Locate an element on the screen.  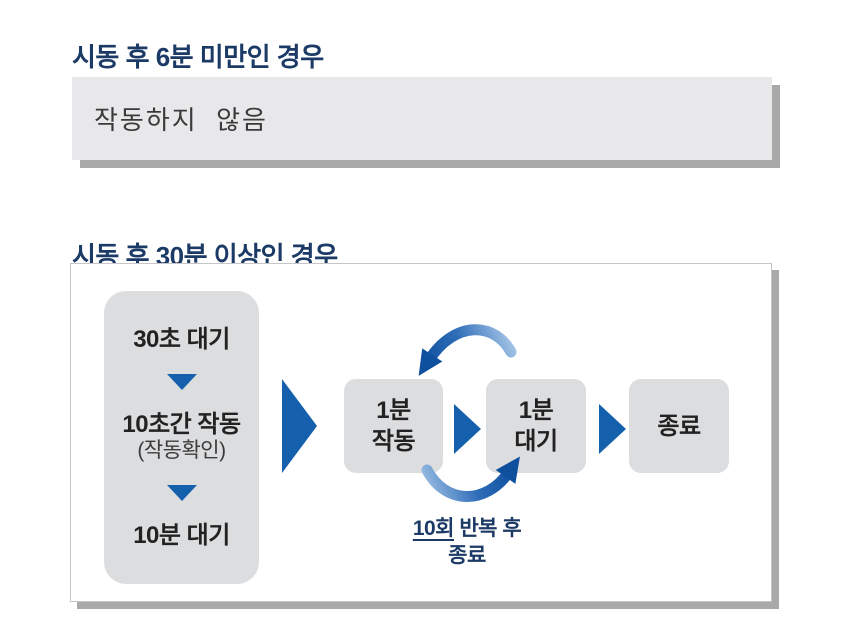
node-operate-1min-line2: 작동 is located at coordinates (393, 441).